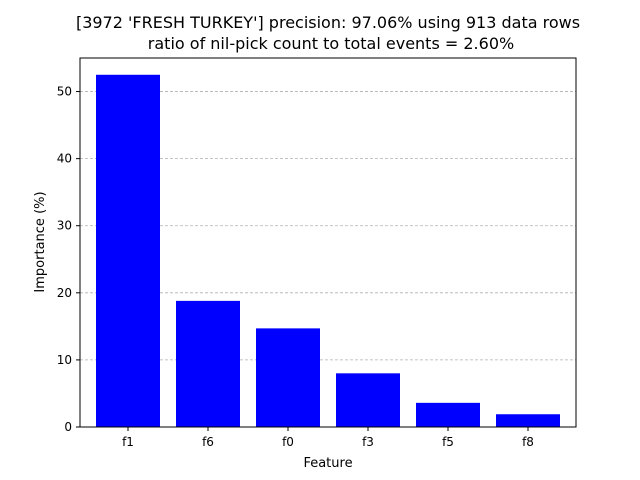 The height and width of the screenshot is (480, 640). I want to click on y-tick-label: 20, so click(64, 293).